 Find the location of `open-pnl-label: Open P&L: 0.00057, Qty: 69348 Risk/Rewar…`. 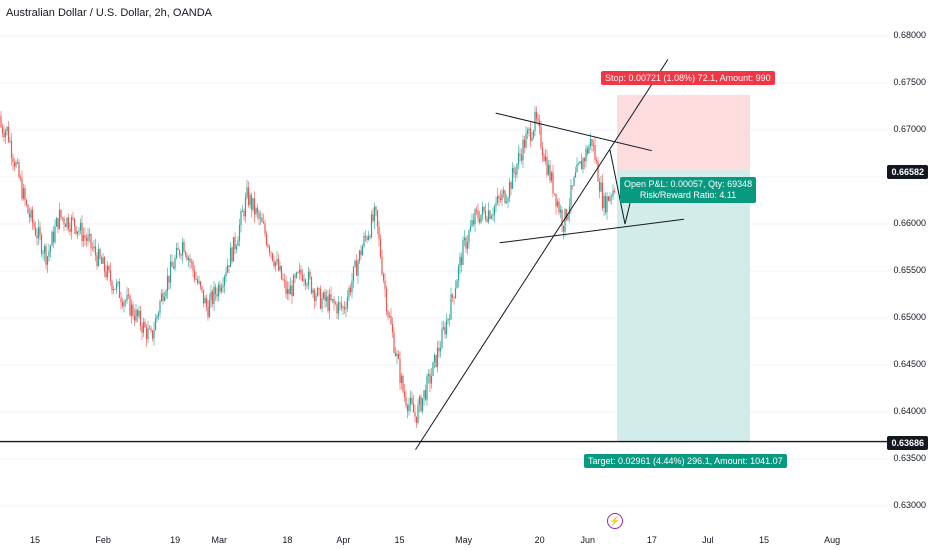

open-pnl-label: Open P&L: 0.00057, Qty: 69348 Risk/Rewar… is located at coordinates (688, 190).